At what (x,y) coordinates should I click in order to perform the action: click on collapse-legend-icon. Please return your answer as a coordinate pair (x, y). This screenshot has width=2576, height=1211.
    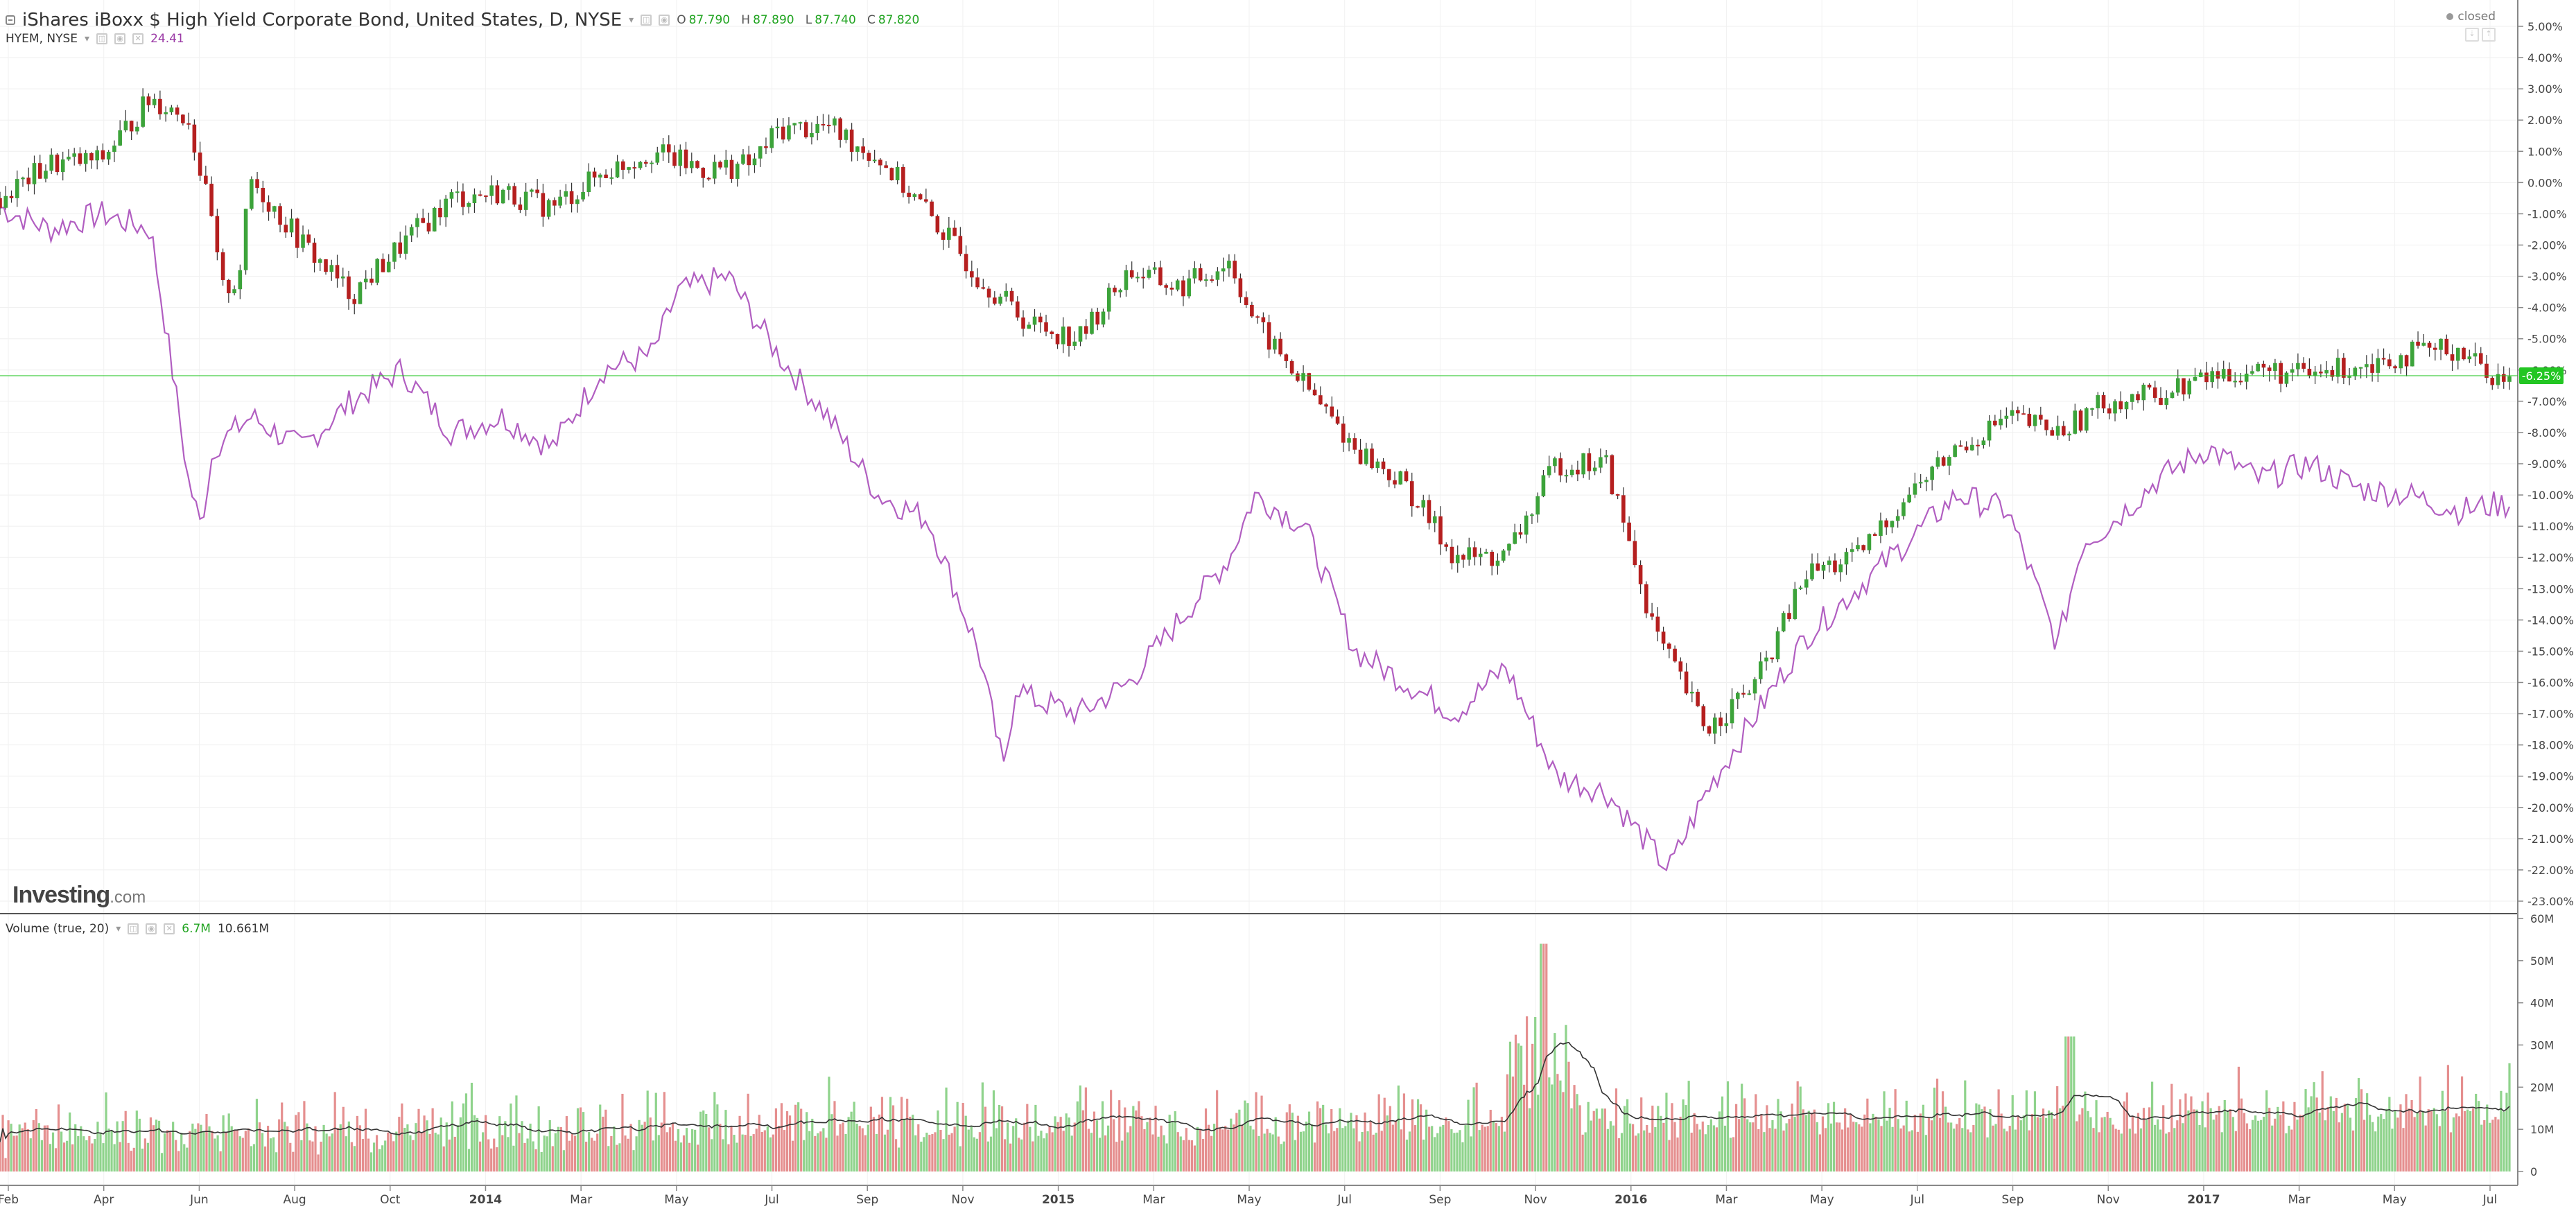
    Looking at the image, I should click on (10, 20).